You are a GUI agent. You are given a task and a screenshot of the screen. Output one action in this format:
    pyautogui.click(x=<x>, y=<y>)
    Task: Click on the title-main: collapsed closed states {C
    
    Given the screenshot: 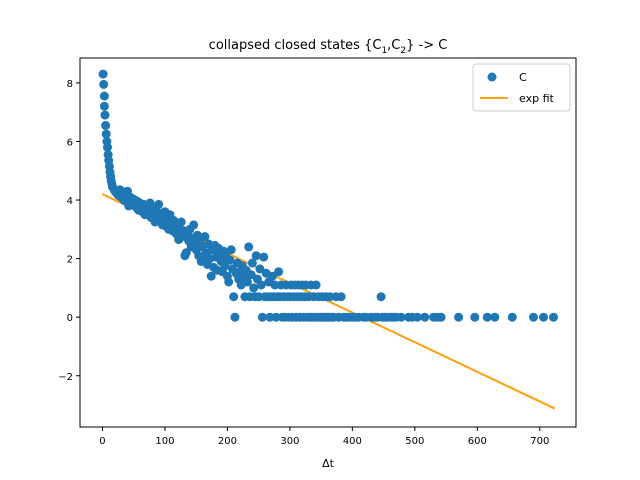 What is the action you would take?
    pyautogui.click(x=295, y=45)
    